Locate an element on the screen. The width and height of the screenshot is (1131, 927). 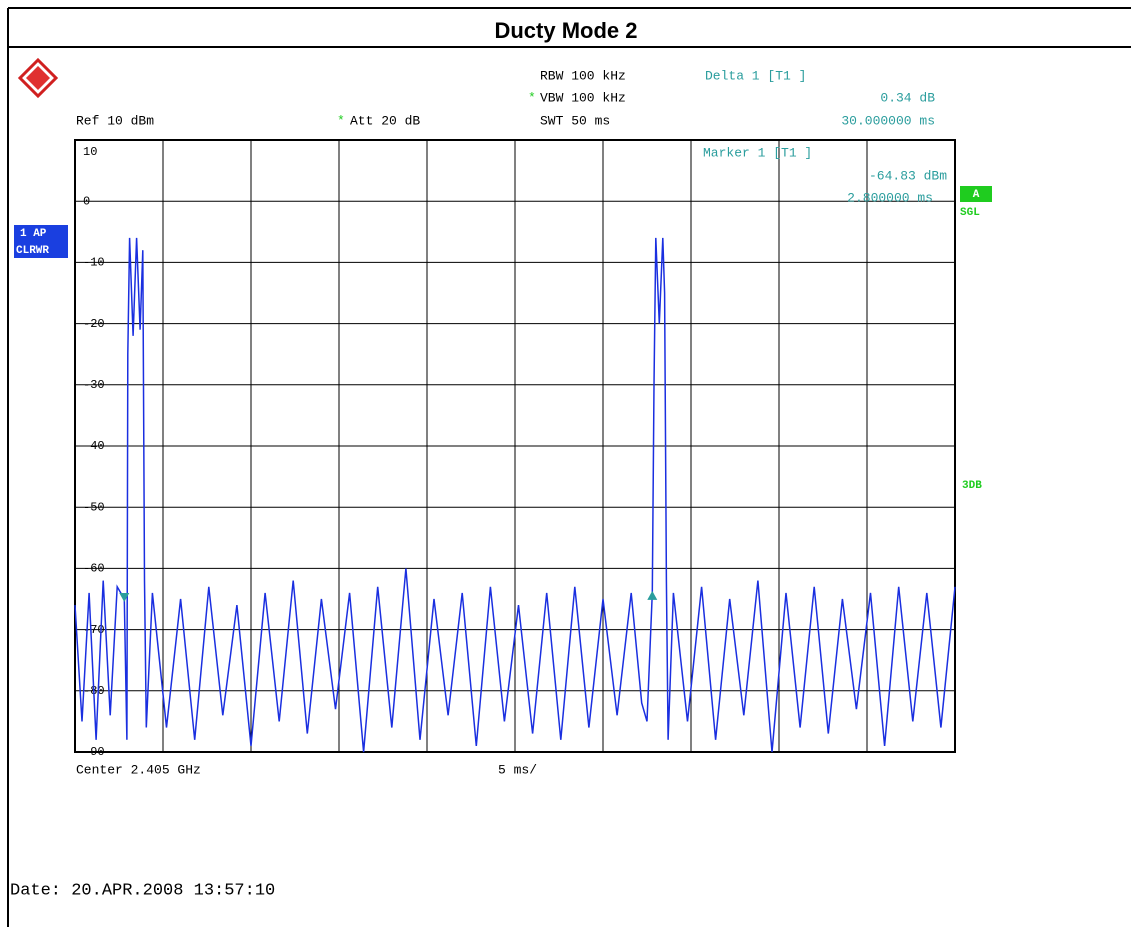
trace-badge is located at coordinates (41, 241).